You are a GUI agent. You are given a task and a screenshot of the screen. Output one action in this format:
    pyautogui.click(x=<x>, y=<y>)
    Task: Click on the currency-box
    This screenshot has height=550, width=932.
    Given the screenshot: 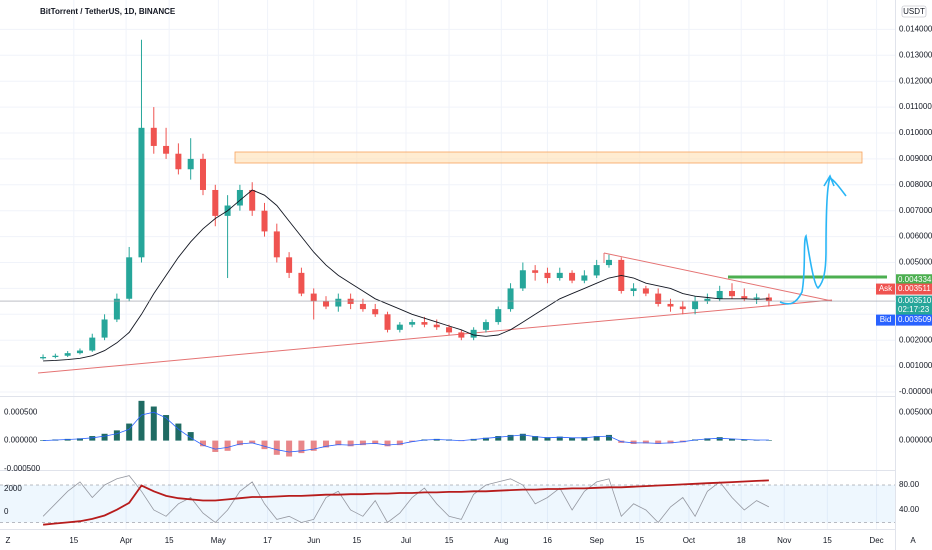 What is the action you would take?
    pyautogui.click(x=914, y=11)
    